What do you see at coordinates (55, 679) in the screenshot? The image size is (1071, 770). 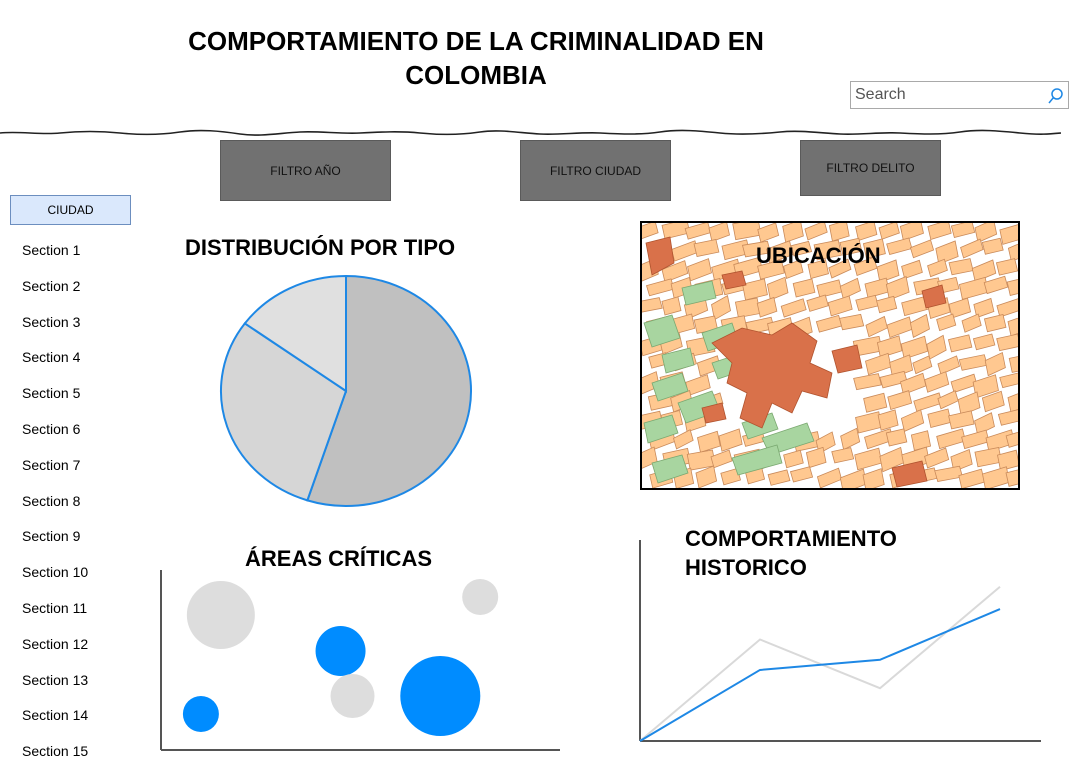 I see `sidebar-item-section-13: Section 13` at bounding box center [55, 679].